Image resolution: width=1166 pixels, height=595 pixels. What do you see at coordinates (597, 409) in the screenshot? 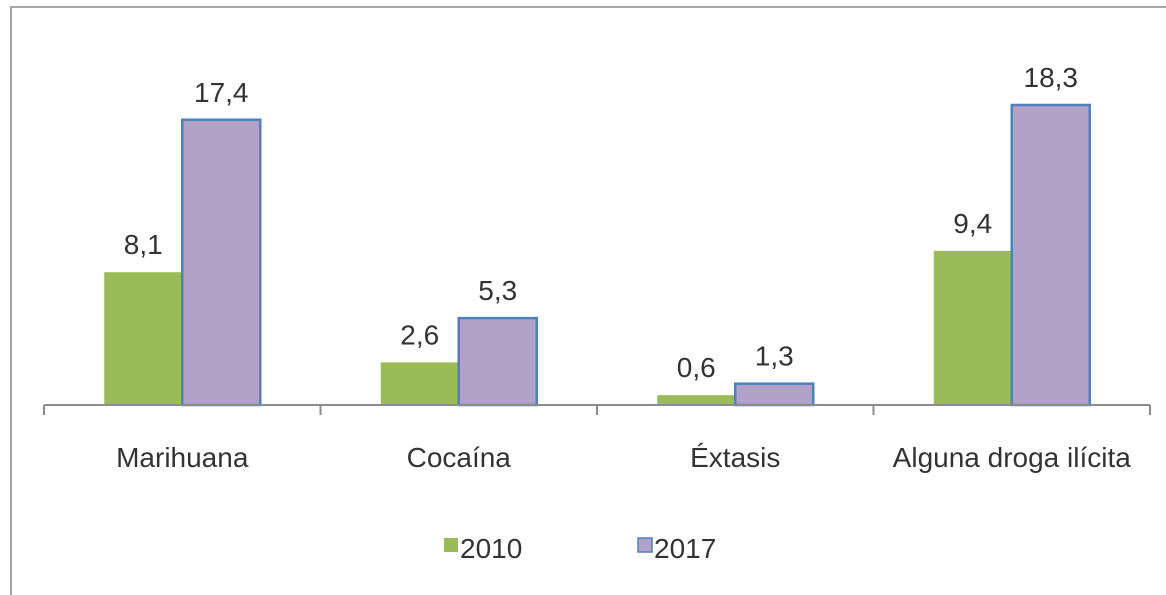
I see `x-axis` at bounding box center [597, 409].